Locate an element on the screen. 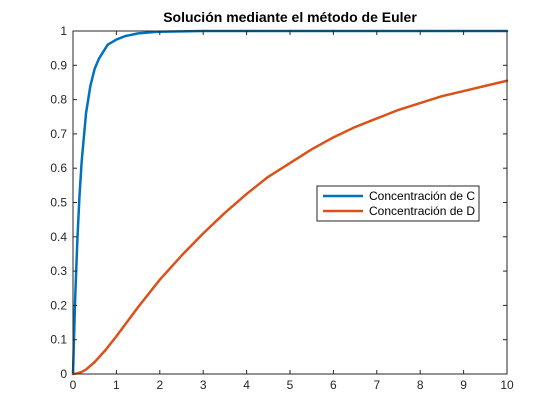  x-tick-label: 5 is located at coordinates (290, 385).